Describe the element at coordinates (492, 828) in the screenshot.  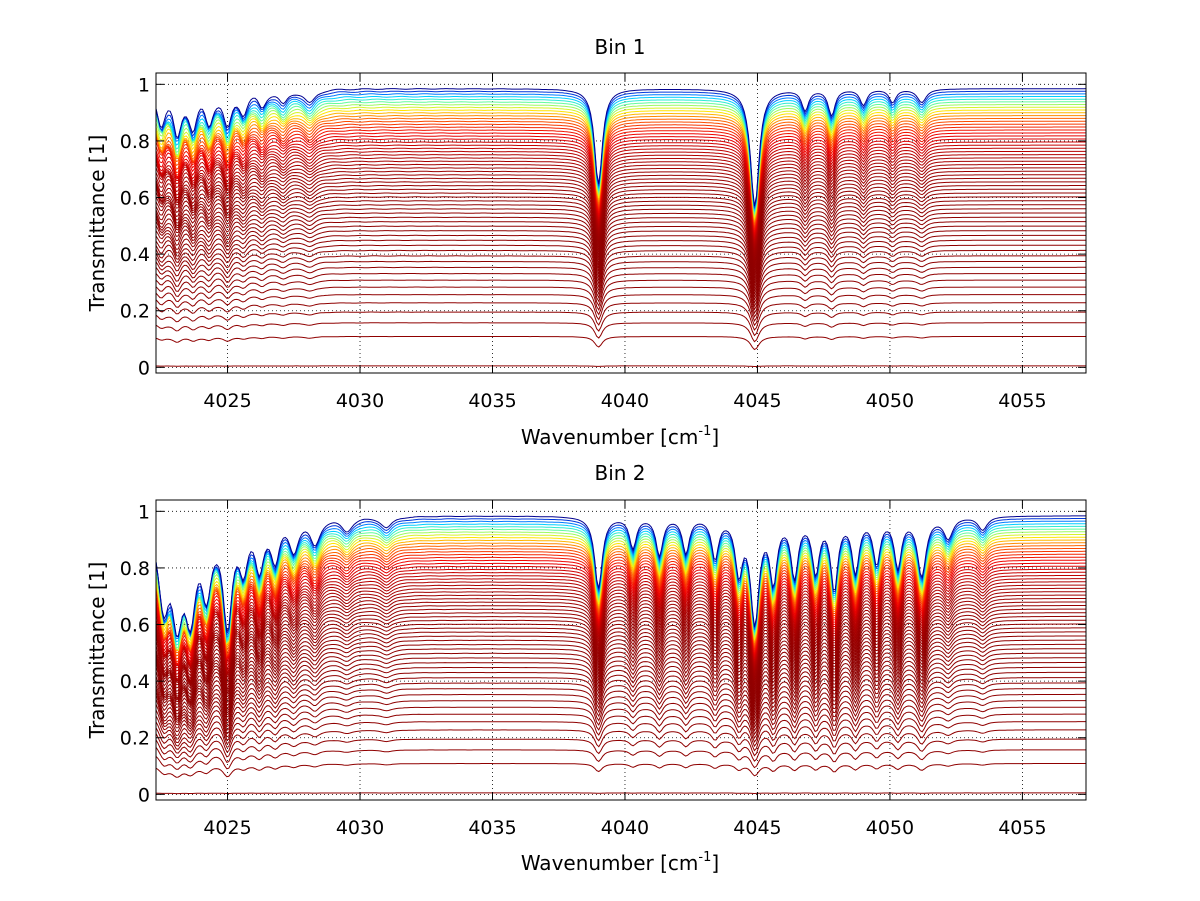
I see `x-tick-label: 4035` at that location.